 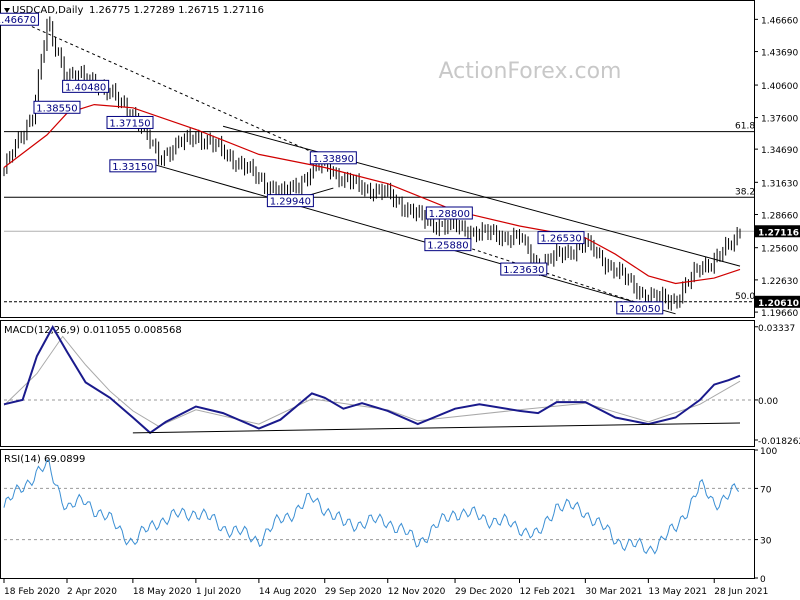 What do you see at coordinates (44, 459) in the screenshot?
I see `rsi-title: RSI(14) 69.0899` at bounding box center [44, 459].